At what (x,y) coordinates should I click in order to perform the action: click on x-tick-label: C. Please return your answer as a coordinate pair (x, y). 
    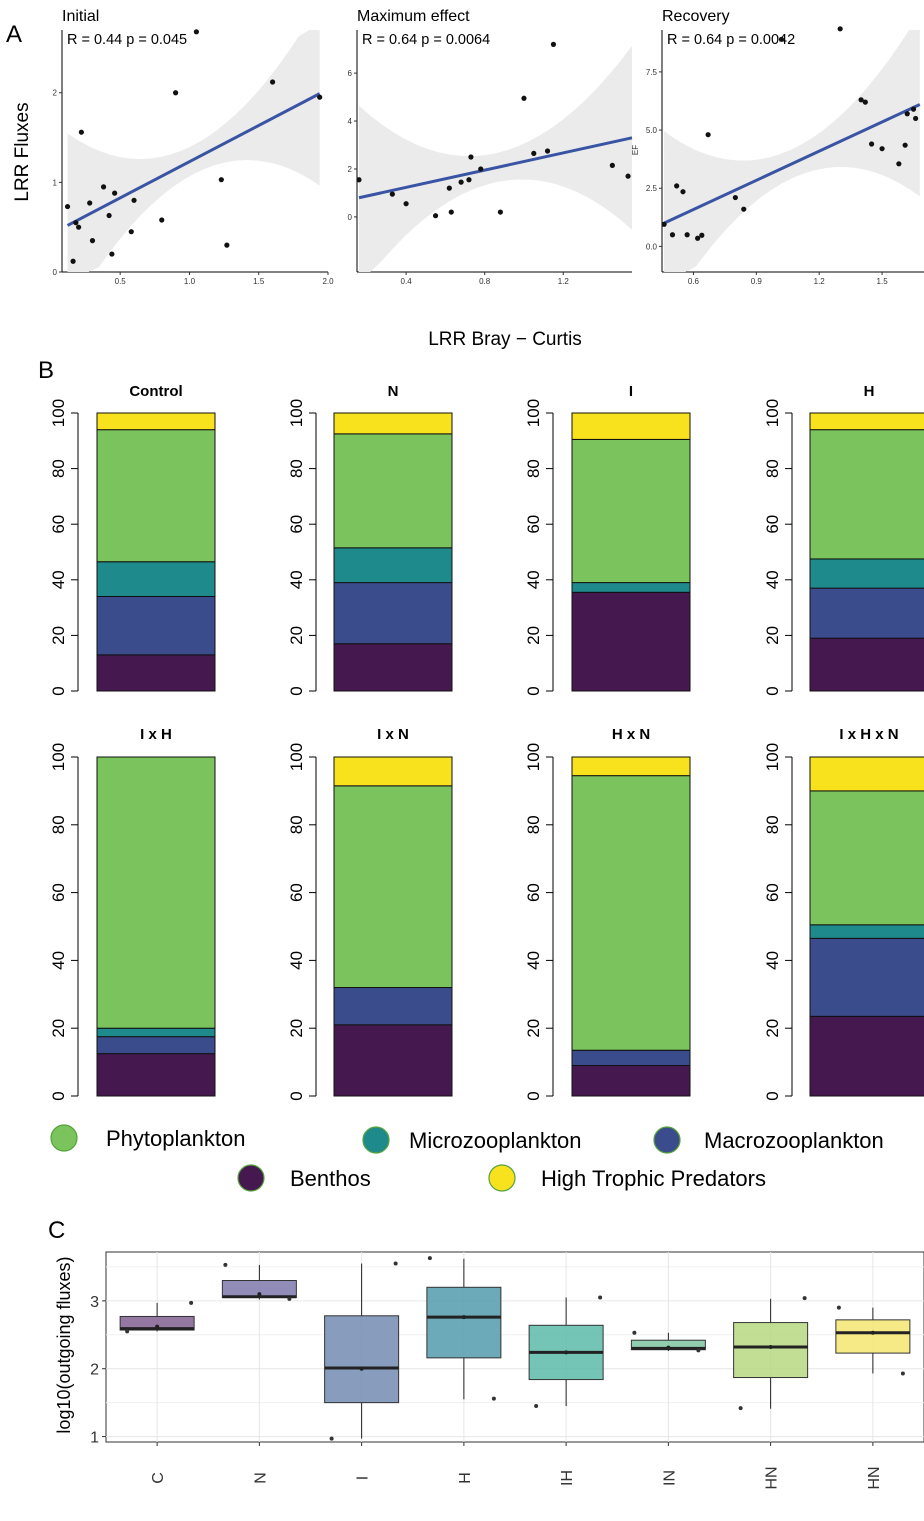
    Looking at the image, I should click on (158, 1478).